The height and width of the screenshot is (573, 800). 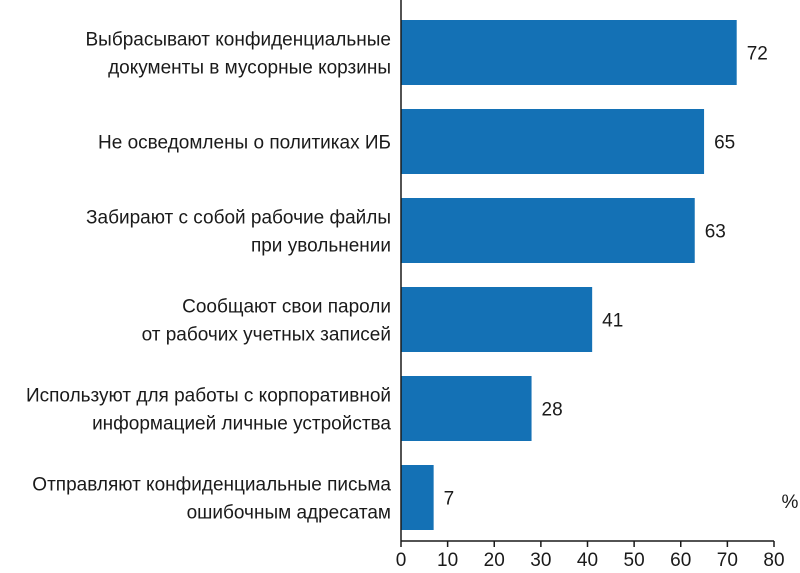 What do you see at coordinates (680, 560) in the screenshot?
I see `x-tick-label-6: 60` at bounding box center [680, 560].